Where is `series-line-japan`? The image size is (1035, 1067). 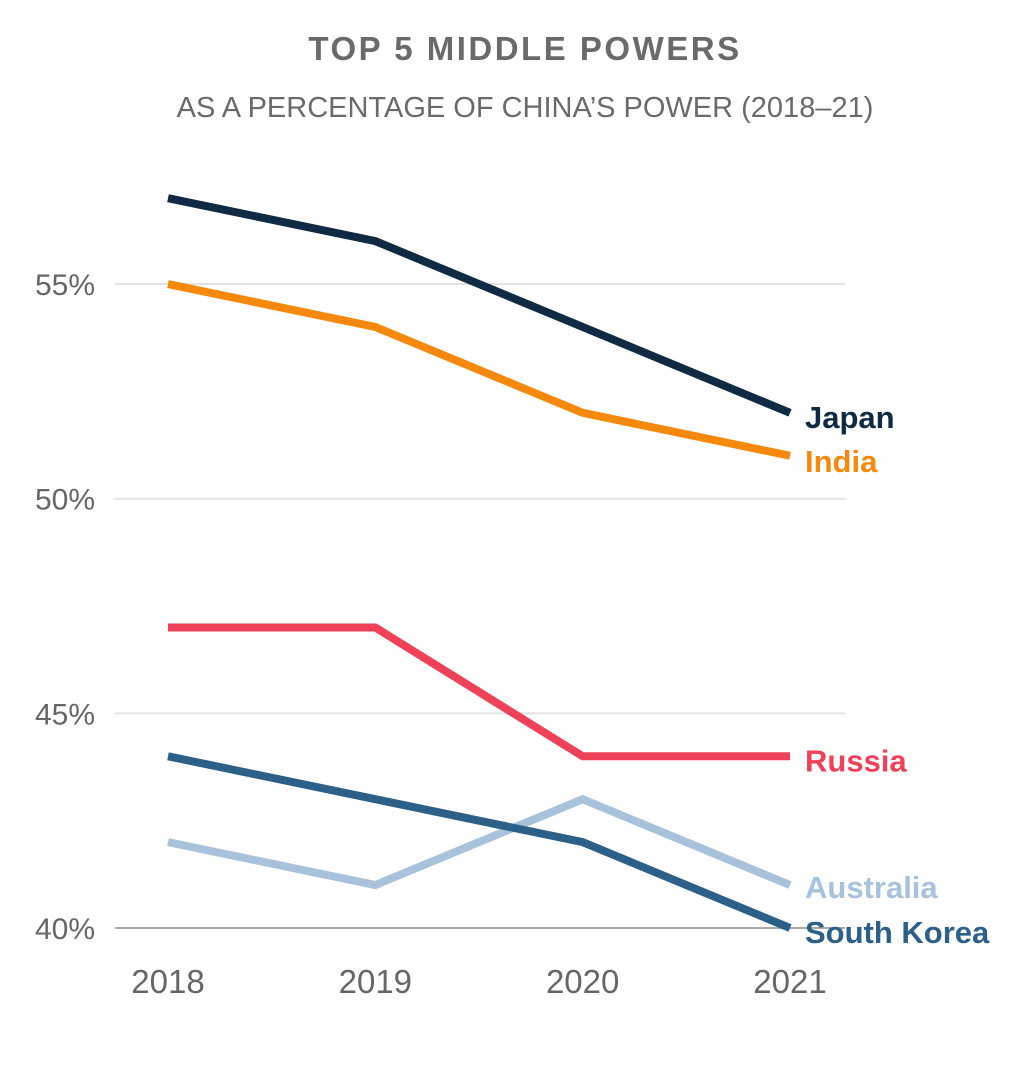 series-line-japan is located at coordinates (479, 305).